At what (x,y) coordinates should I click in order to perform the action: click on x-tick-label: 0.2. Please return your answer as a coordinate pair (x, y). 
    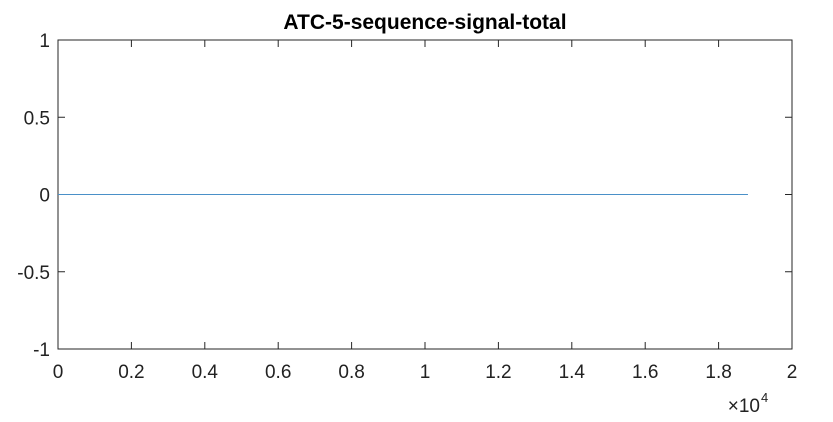
    Looking at the image, I should click on (131, 372).